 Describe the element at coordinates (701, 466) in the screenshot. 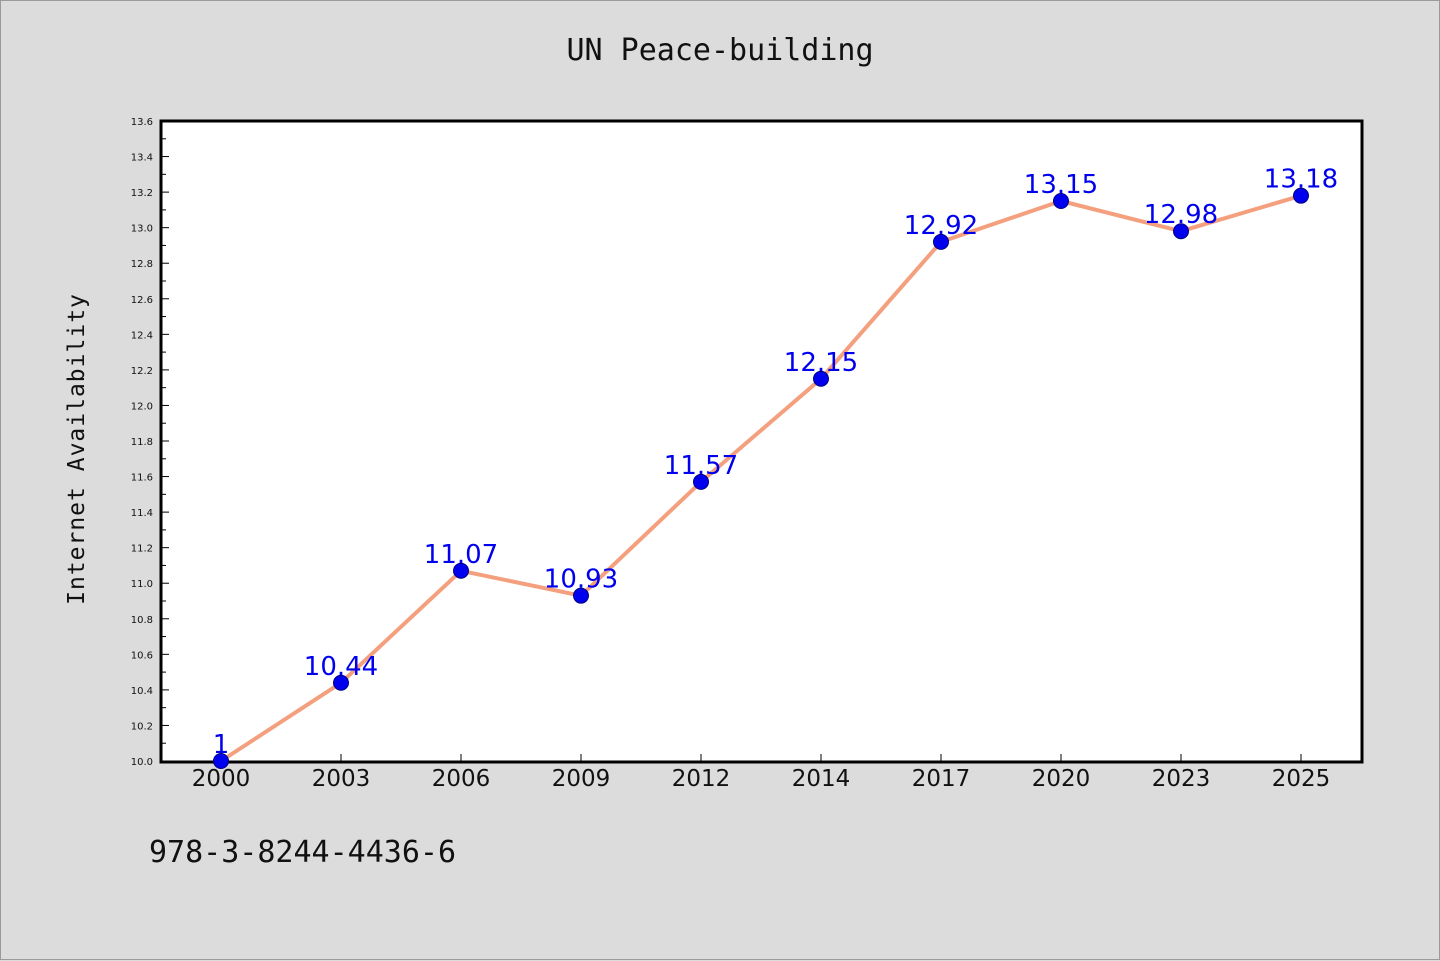

I see `data-label: 11.57` at that location.